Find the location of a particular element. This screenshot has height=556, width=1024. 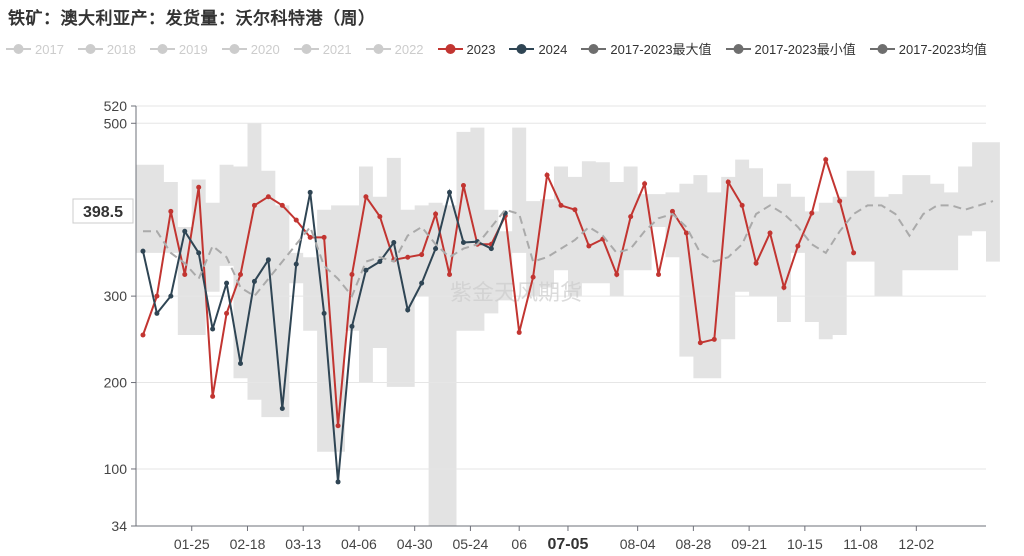

legend-label: 2017-2023均值 is located at coordinates (942, 49).